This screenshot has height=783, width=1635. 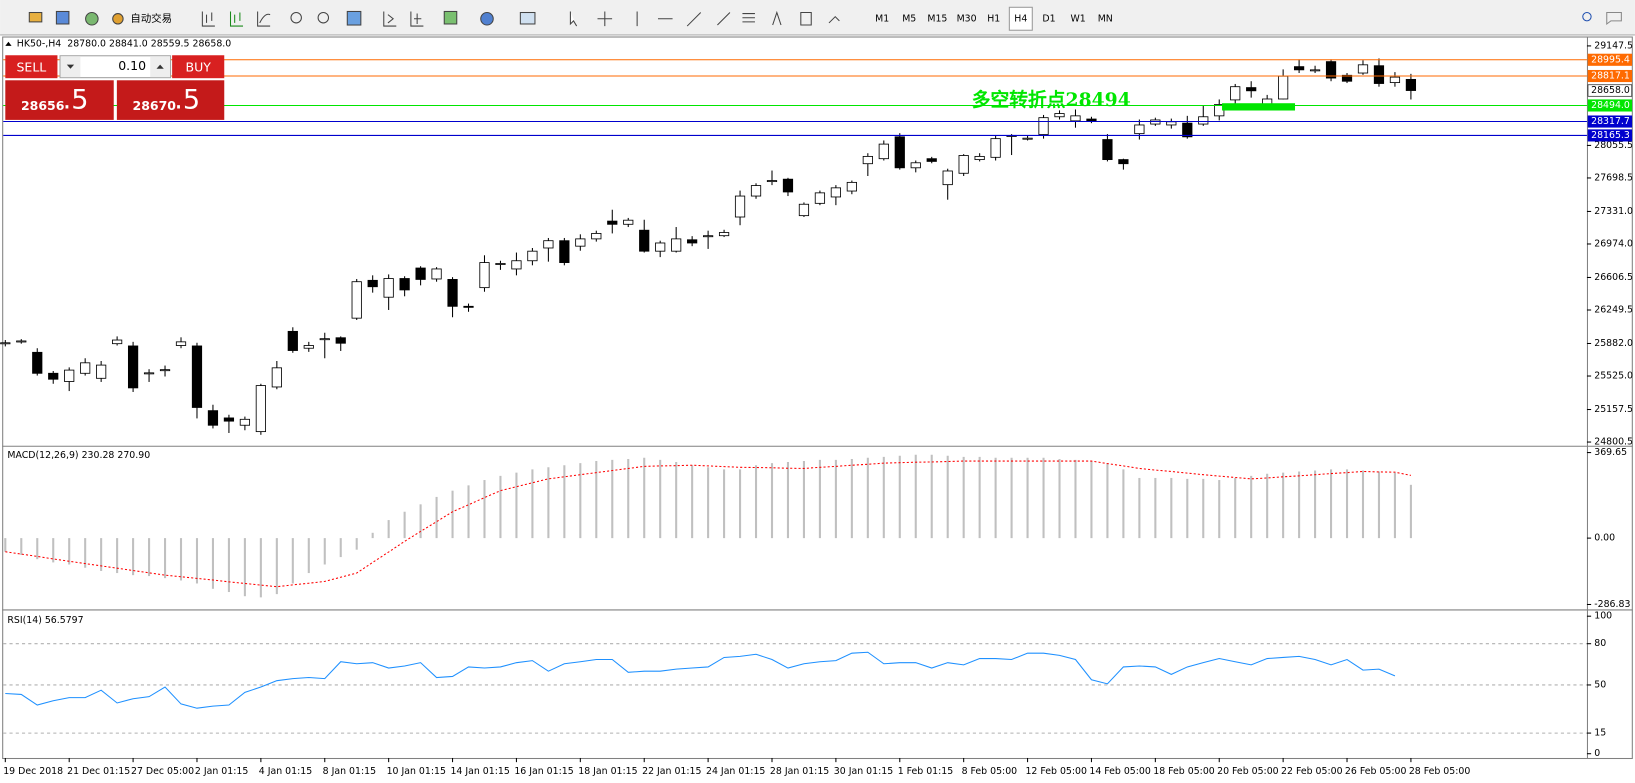 I want to click on timeframe: M15, so click(x=937, y=18).